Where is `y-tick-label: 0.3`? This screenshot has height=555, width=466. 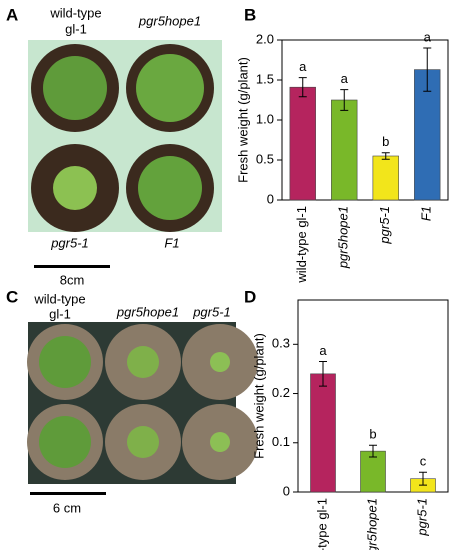
y-tick-label: 0.3 is located at coordinates (281, 343).